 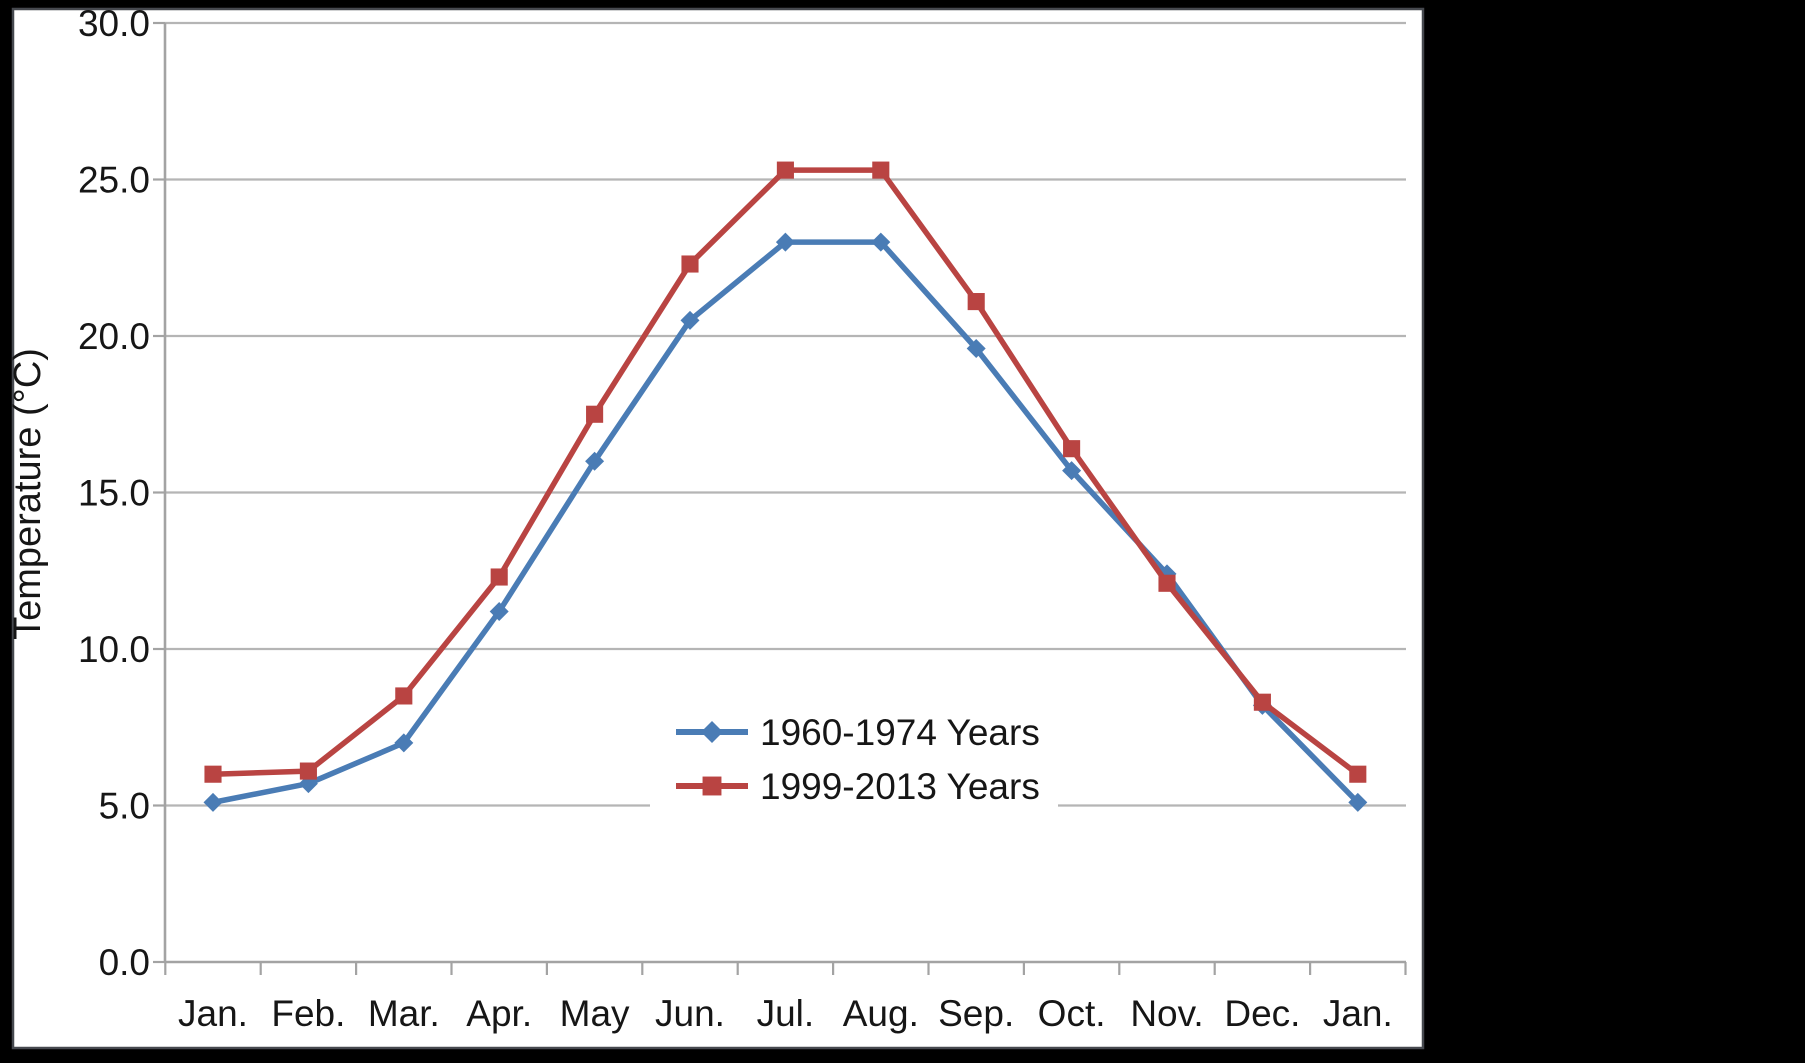 I want to click on y-tick-label-20.0: 20.0, so click(x=114, y=336).